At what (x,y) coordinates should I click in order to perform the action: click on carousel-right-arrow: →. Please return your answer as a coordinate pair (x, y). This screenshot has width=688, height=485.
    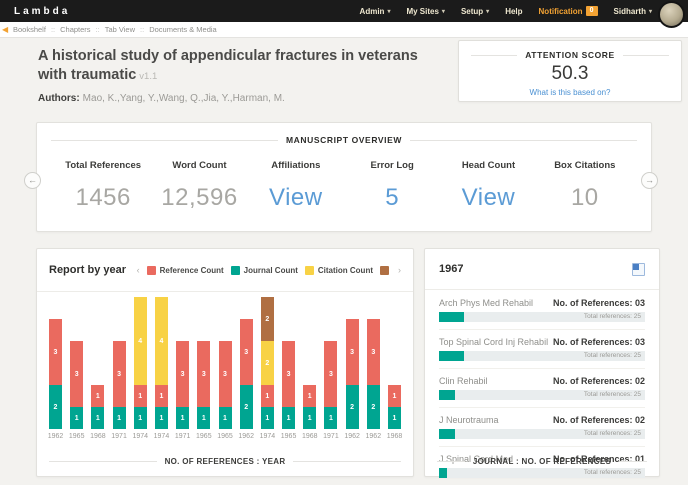
    Looking at the image, I should click on (649, 180).